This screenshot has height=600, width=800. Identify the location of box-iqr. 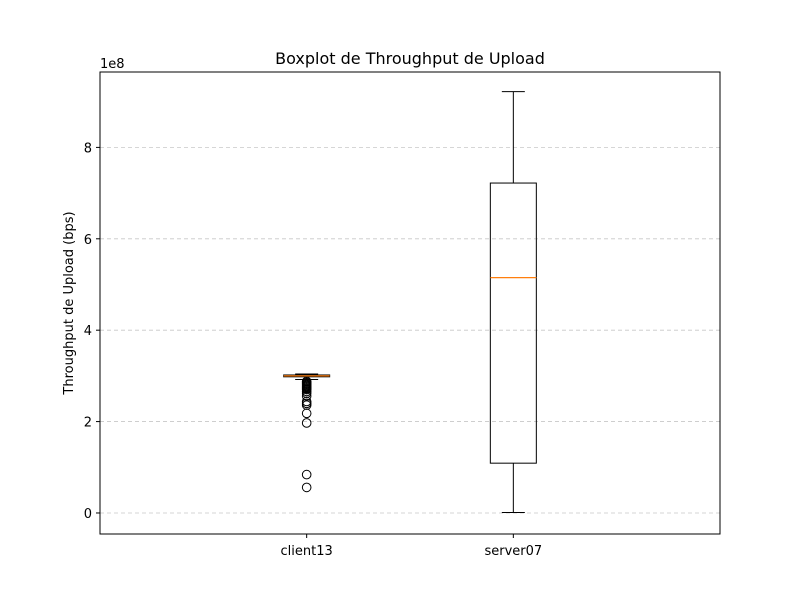
(513, 323).